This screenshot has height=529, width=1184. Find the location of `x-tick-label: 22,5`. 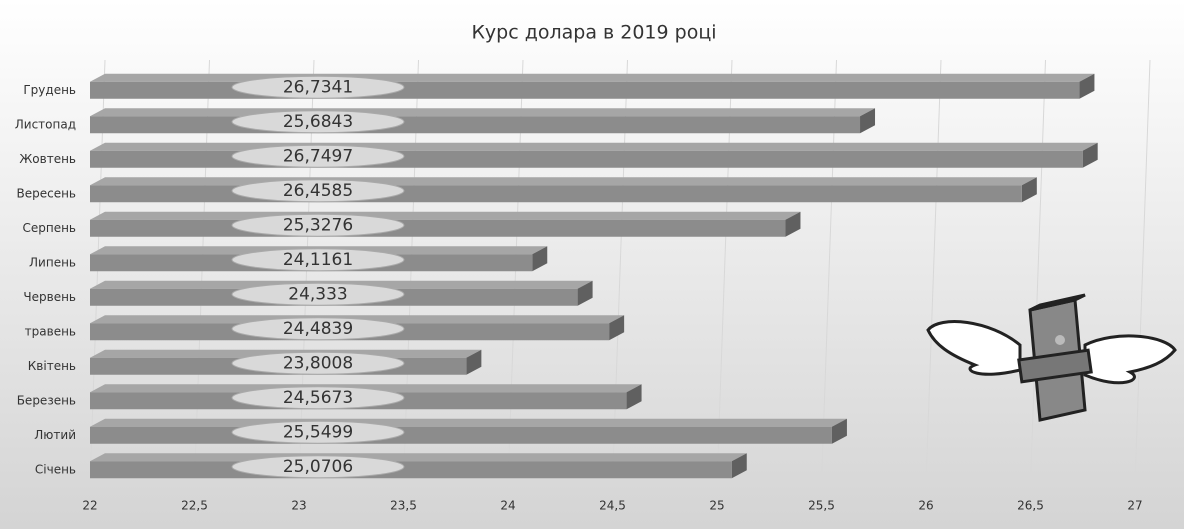

x-tick-label: 22,5 is located at coordinates (194, 506).